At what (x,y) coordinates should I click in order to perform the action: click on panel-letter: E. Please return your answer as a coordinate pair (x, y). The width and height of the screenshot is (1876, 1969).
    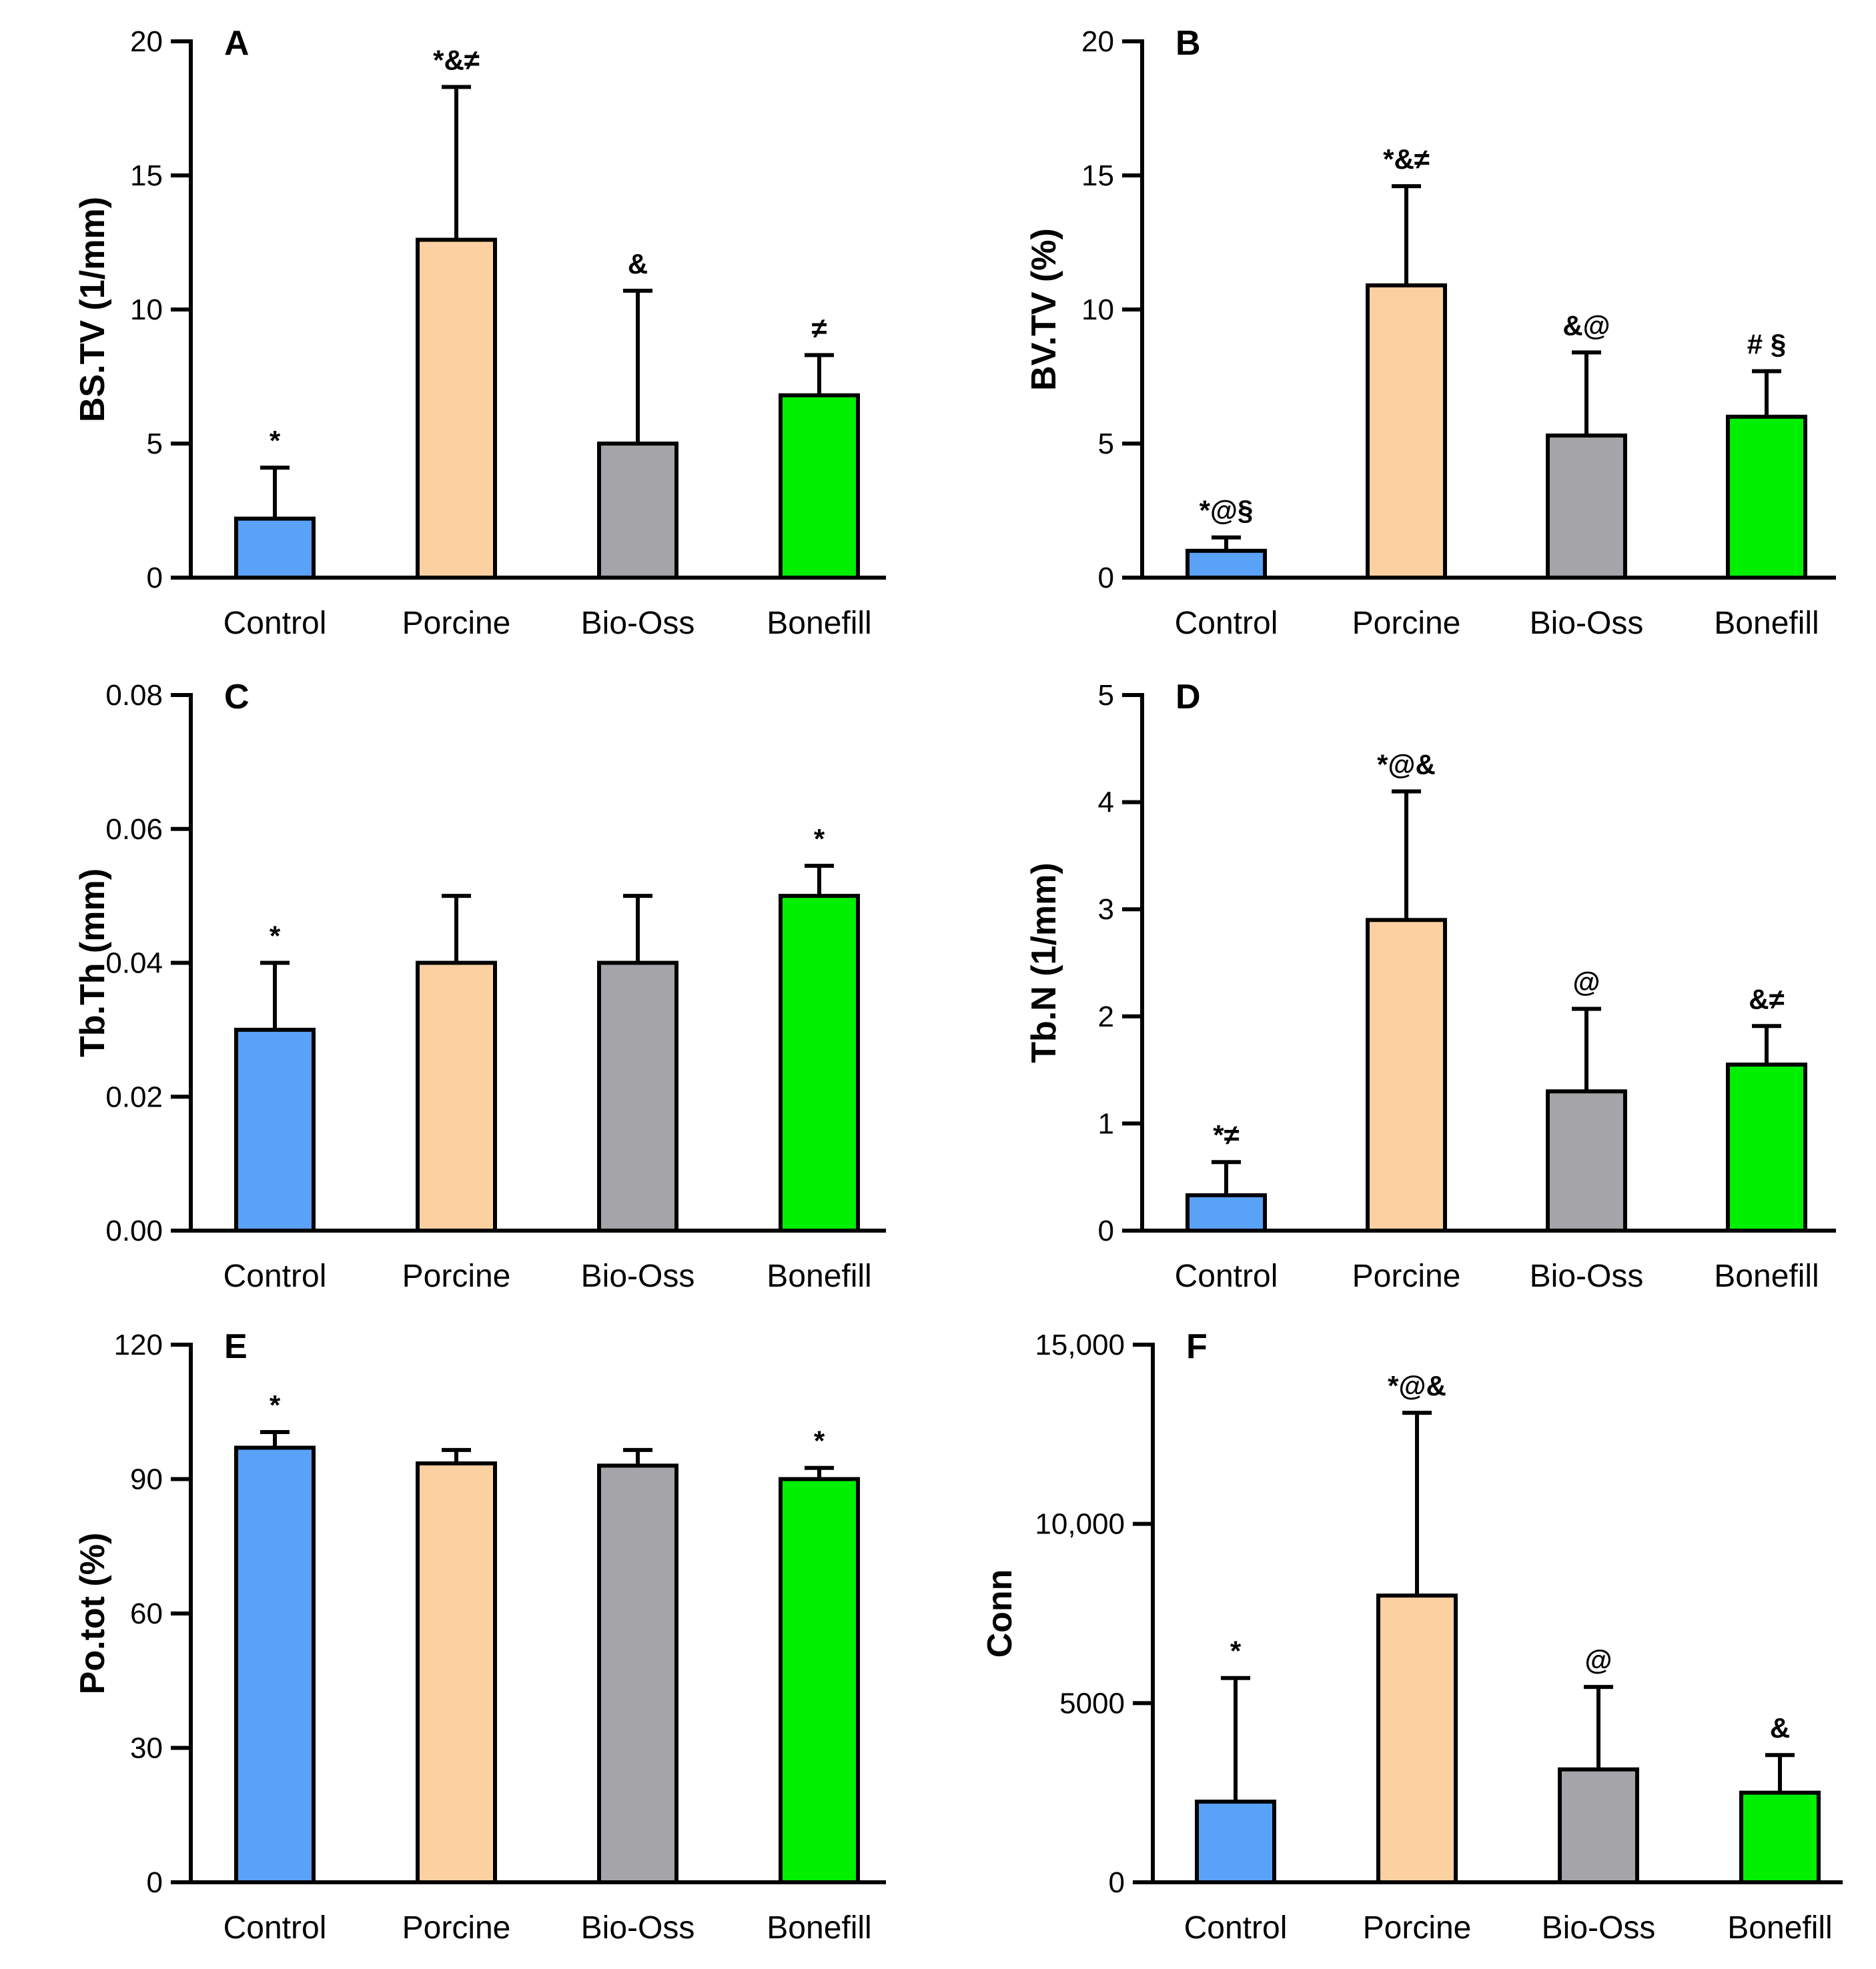
    Looking at the image, I should click on (236, 1346).